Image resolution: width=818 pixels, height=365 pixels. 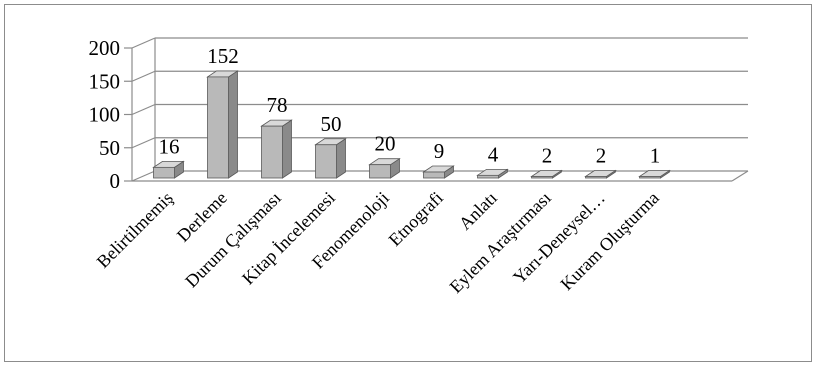 What do you see at coordinates (115, 181) in the screenshot?
I see `y-tick-label: 0` at bounding box center [115, 181].